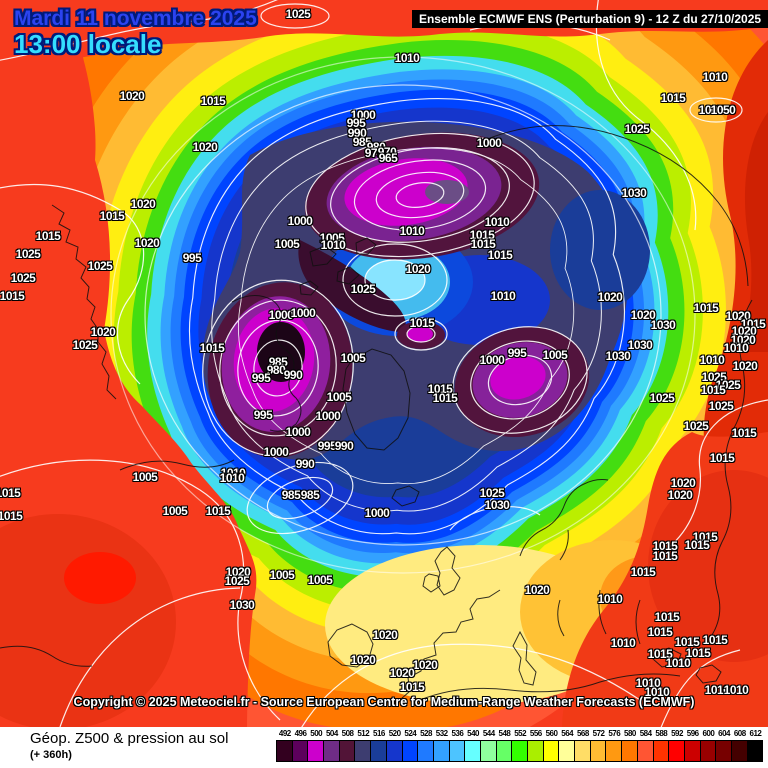 The image size is (768, 768). Describe the element at coordinates (388, 158) in the screenshot. I see `pressure-label: 965` at that location.